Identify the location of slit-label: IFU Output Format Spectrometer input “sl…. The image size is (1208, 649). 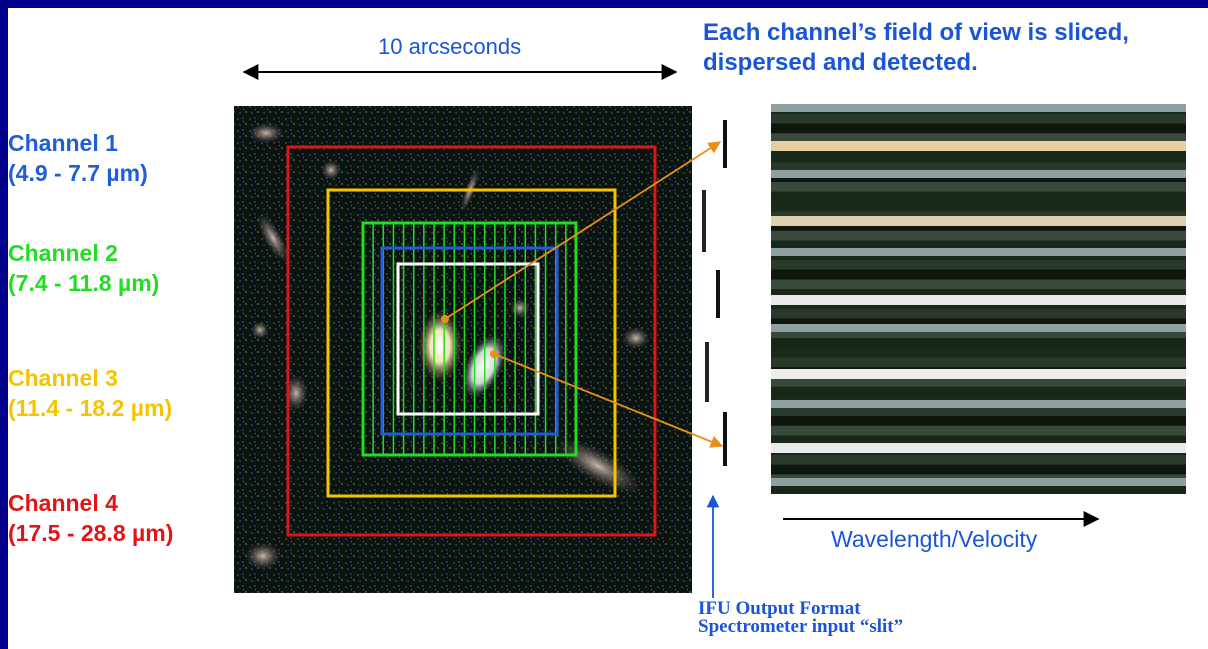
(801, 617).